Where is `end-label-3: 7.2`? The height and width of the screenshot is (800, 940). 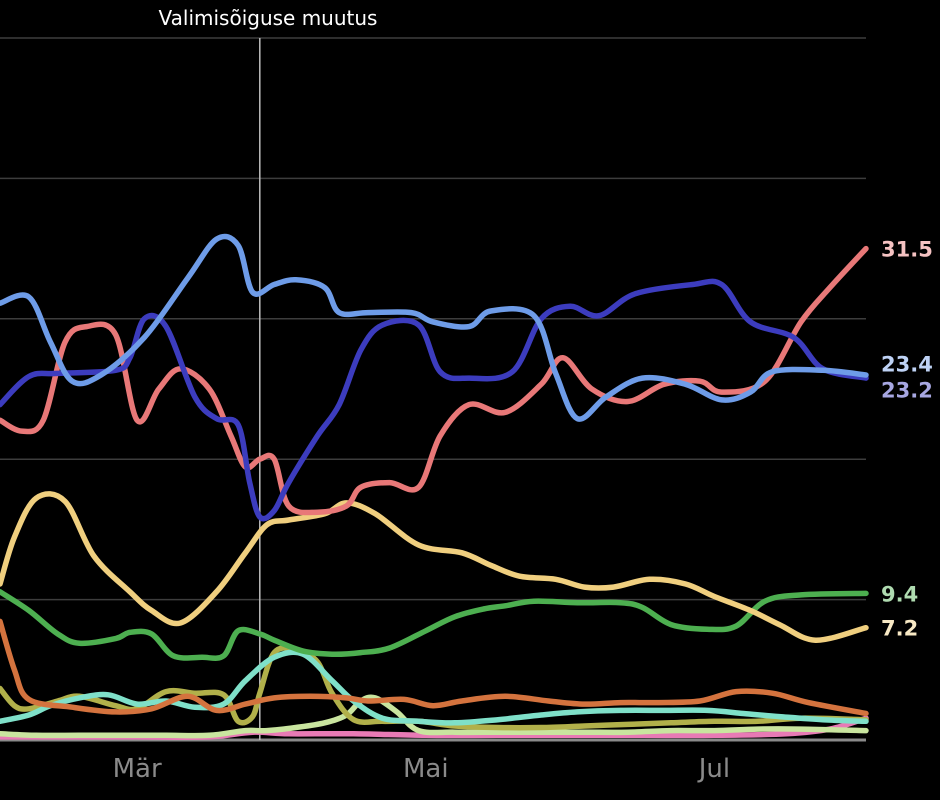
end-label-3: 7.2 is located at coordinates (899, 629).